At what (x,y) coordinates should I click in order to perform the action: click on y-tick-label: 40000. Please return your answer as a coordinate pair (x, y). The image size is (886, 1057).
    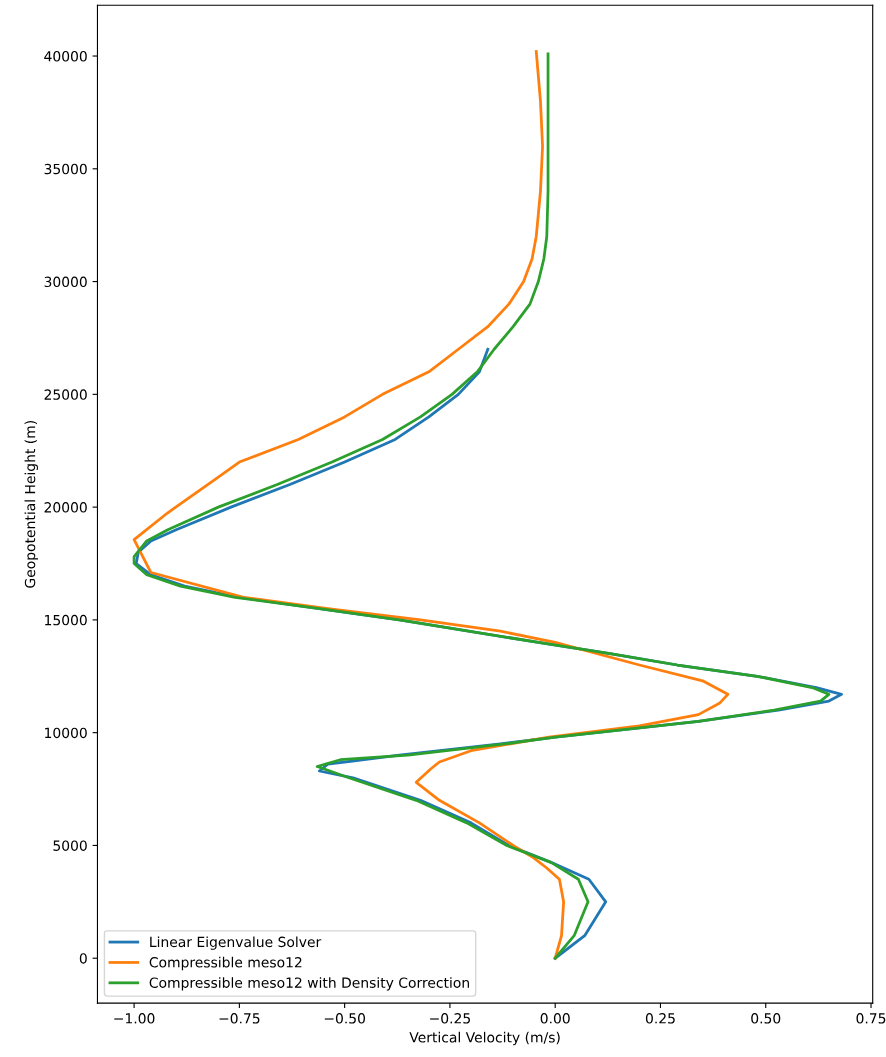
    Looking at the image, I should click on (65, 56).